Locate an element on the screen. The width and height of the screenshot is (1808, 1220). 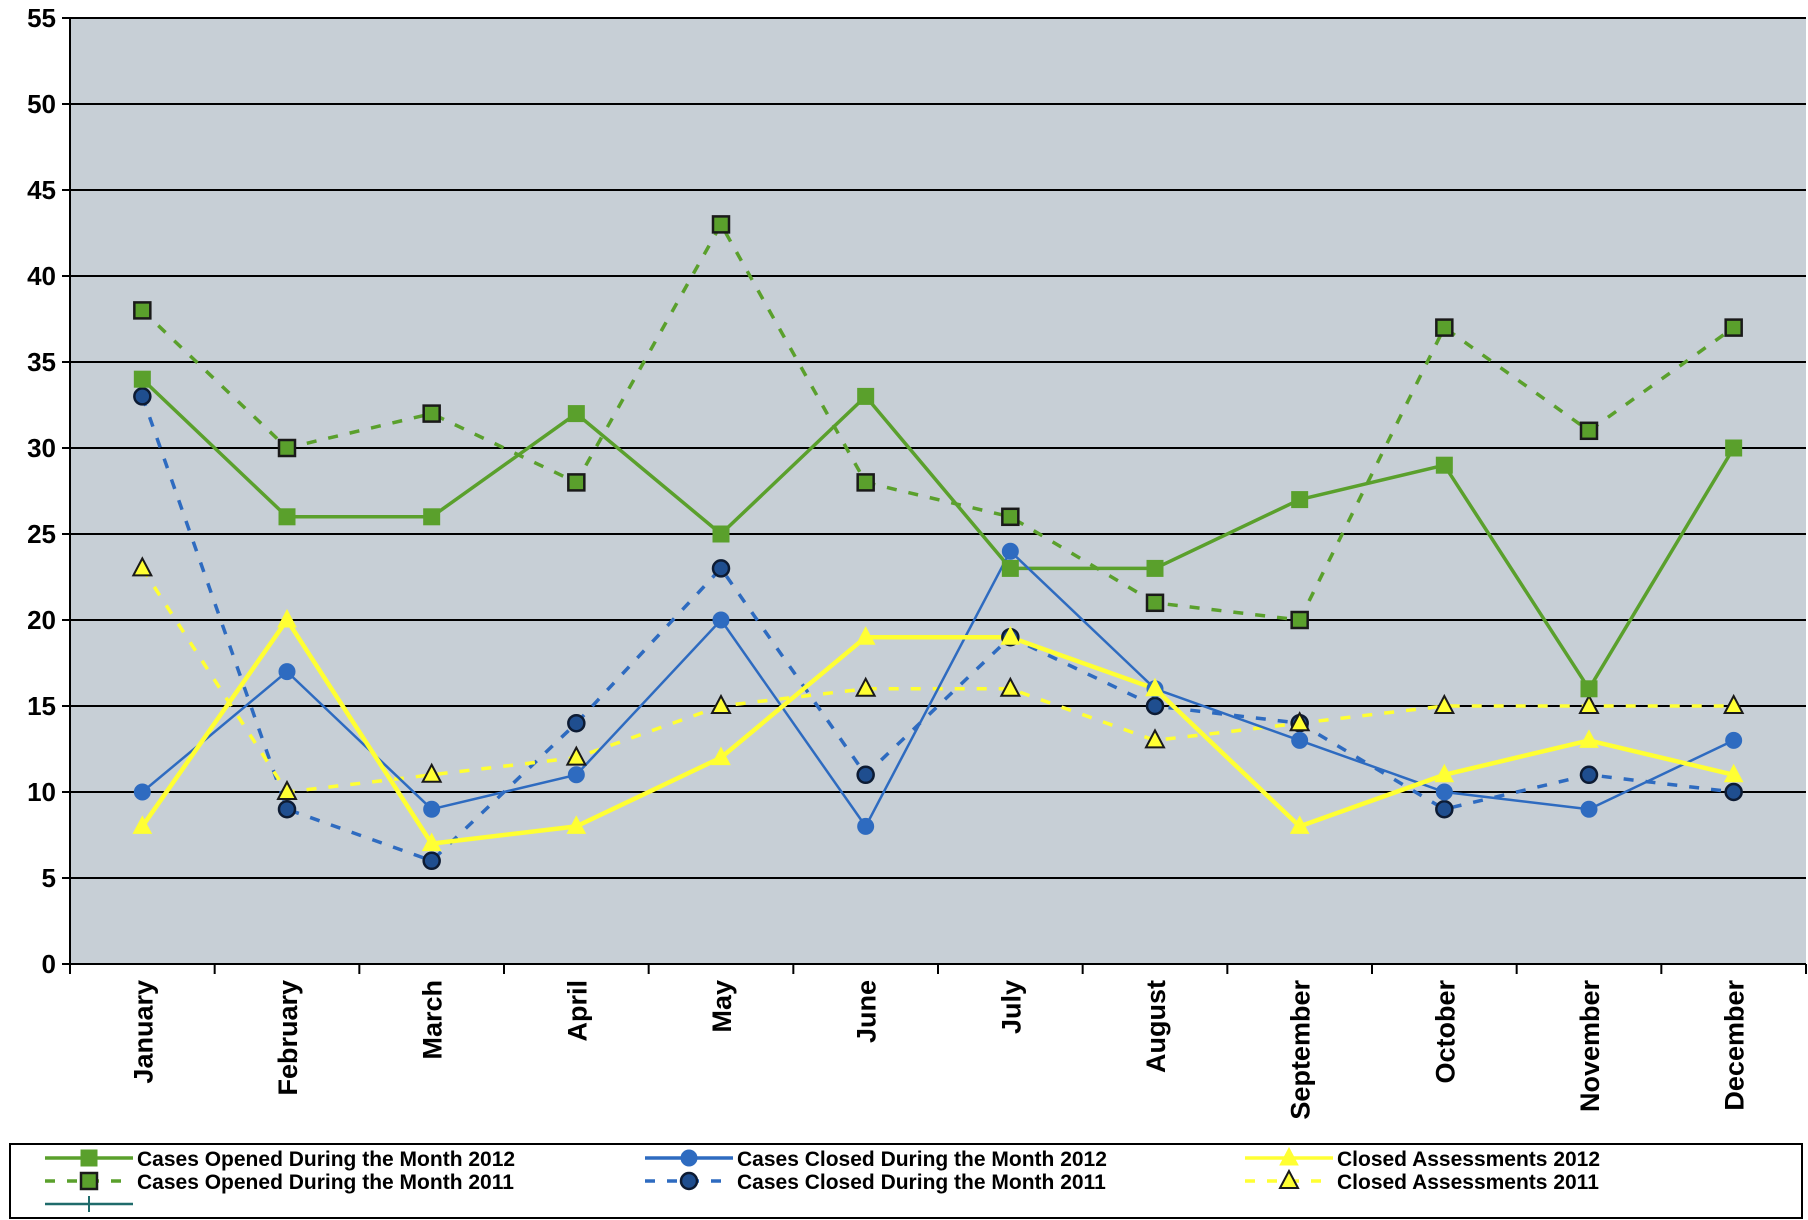
legend-entry: Closed Assessments 2012 is located at coordinates (1422, 1158).